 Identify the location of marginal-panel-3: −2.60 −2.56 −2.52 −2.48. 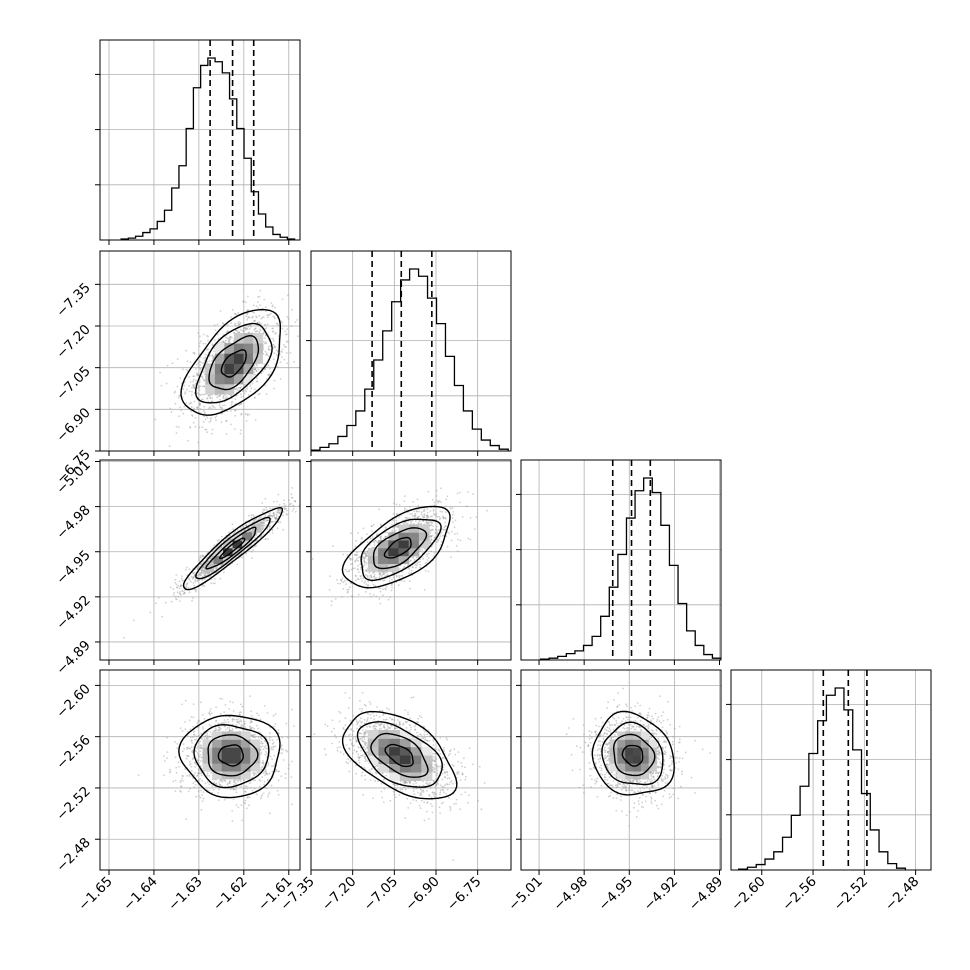
(829, 791).